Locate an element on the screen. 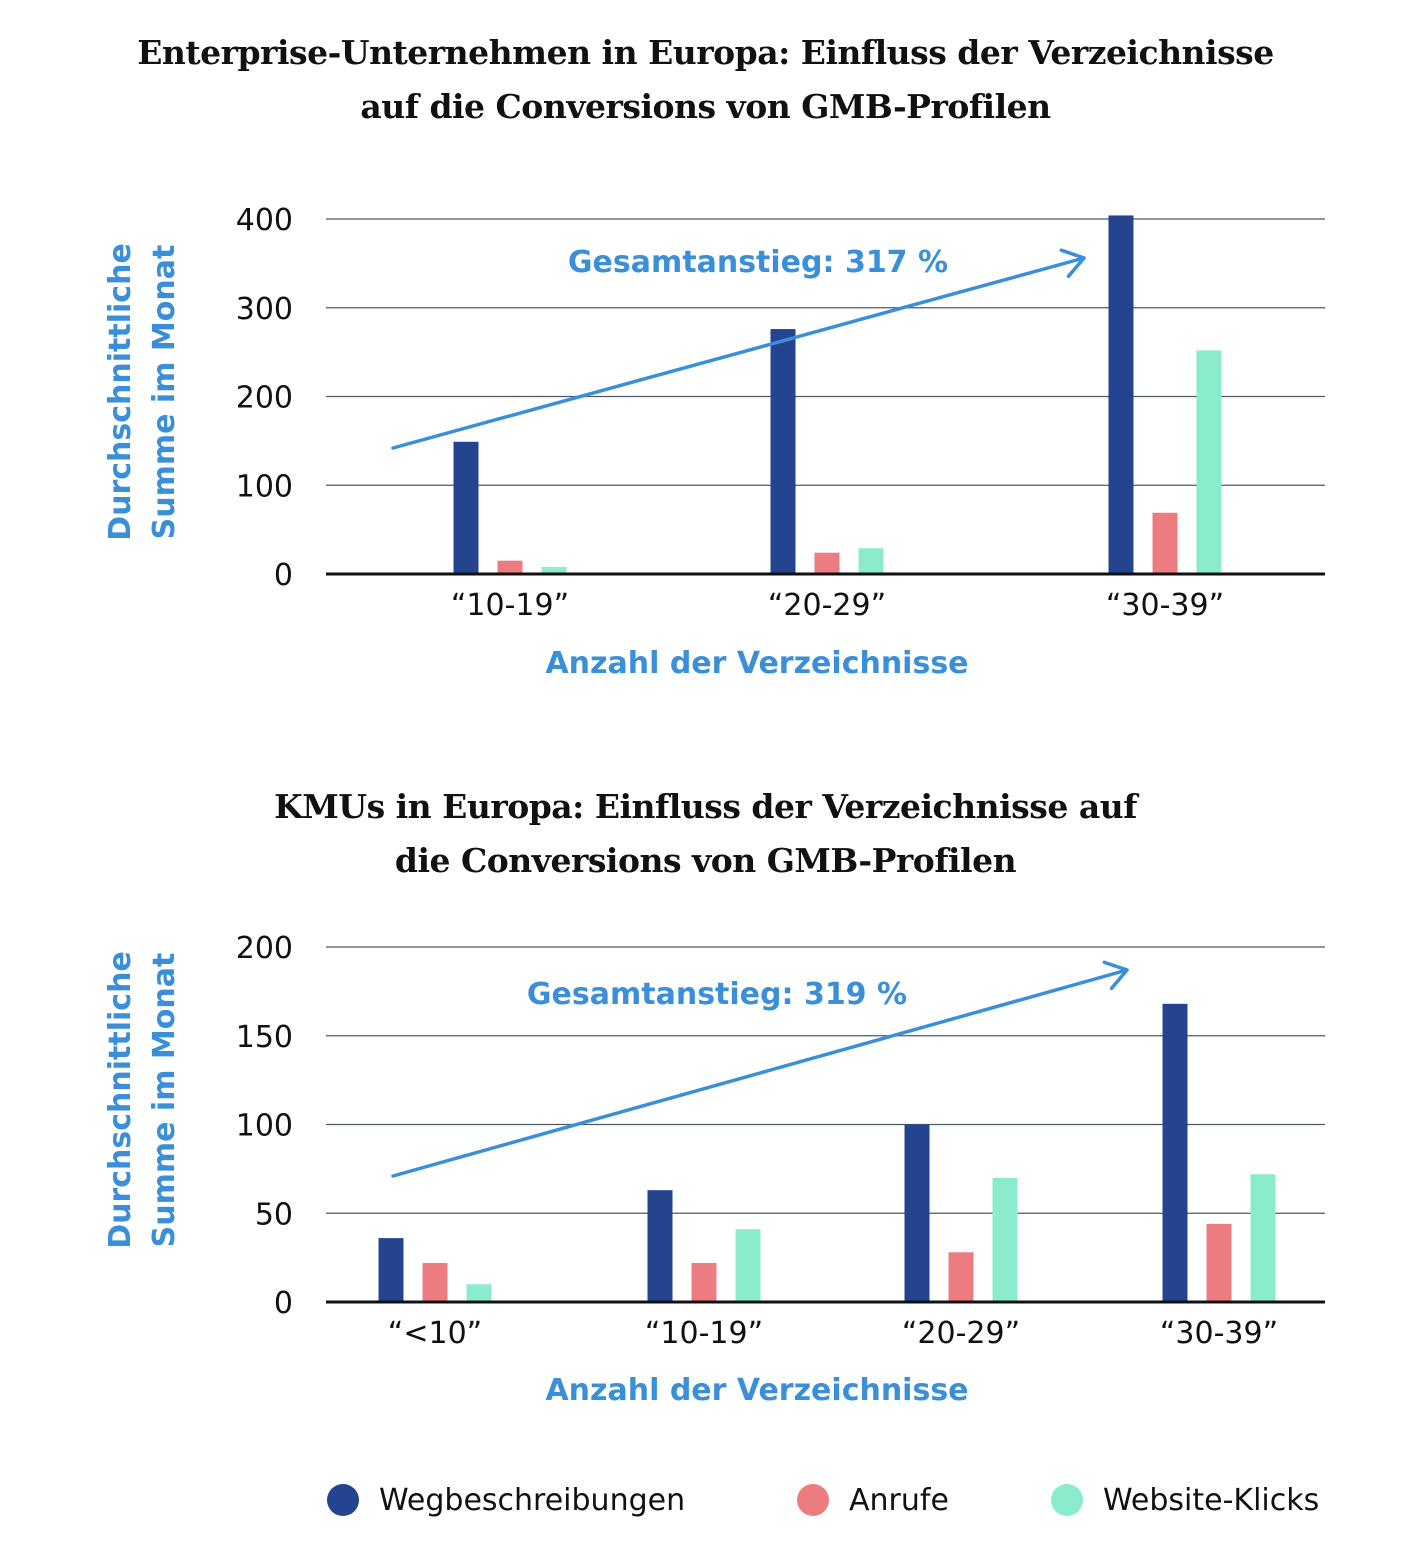 This screenshot has width=1411, height=1545. chart-1-title-line-2: auf die Conversions von GMB-Profilen is located at coordinates (705, 106).